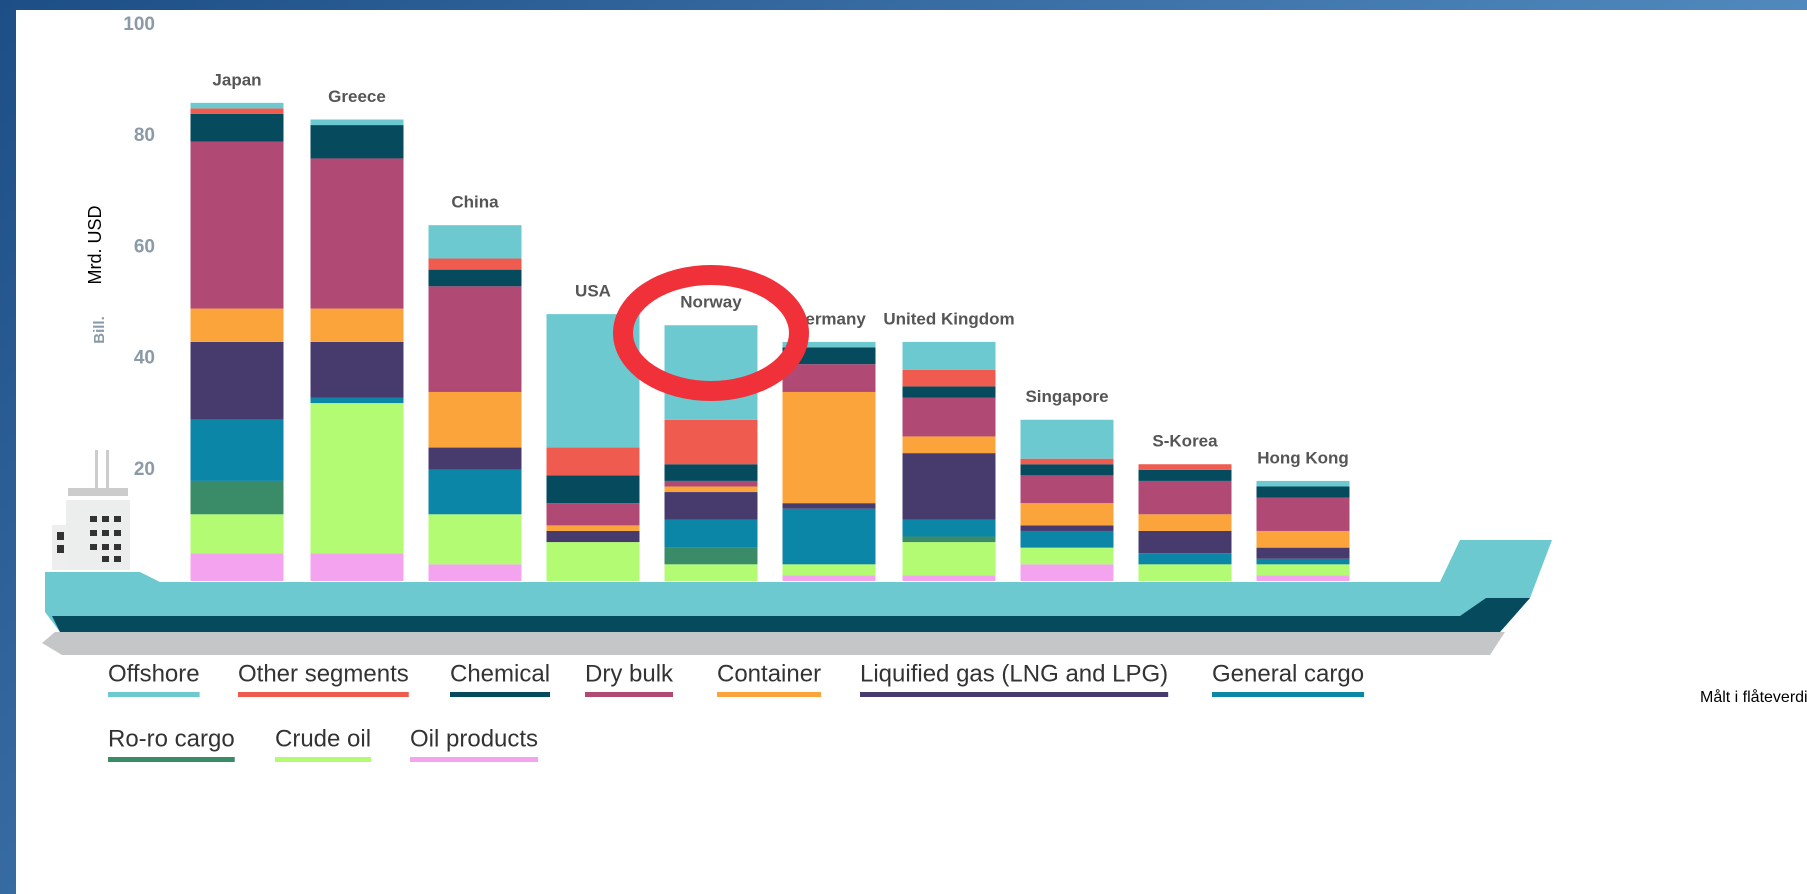  What do you see at coordinates (357, 96) in the screenshot?
I see `category-label: Greece` at bounding box center [357, 96].